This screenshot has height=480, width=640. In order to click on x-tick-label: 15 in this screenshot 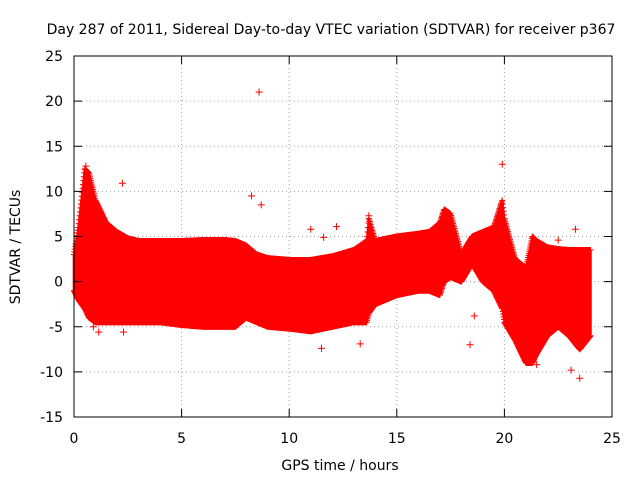, I will do `click(397, 439)`.